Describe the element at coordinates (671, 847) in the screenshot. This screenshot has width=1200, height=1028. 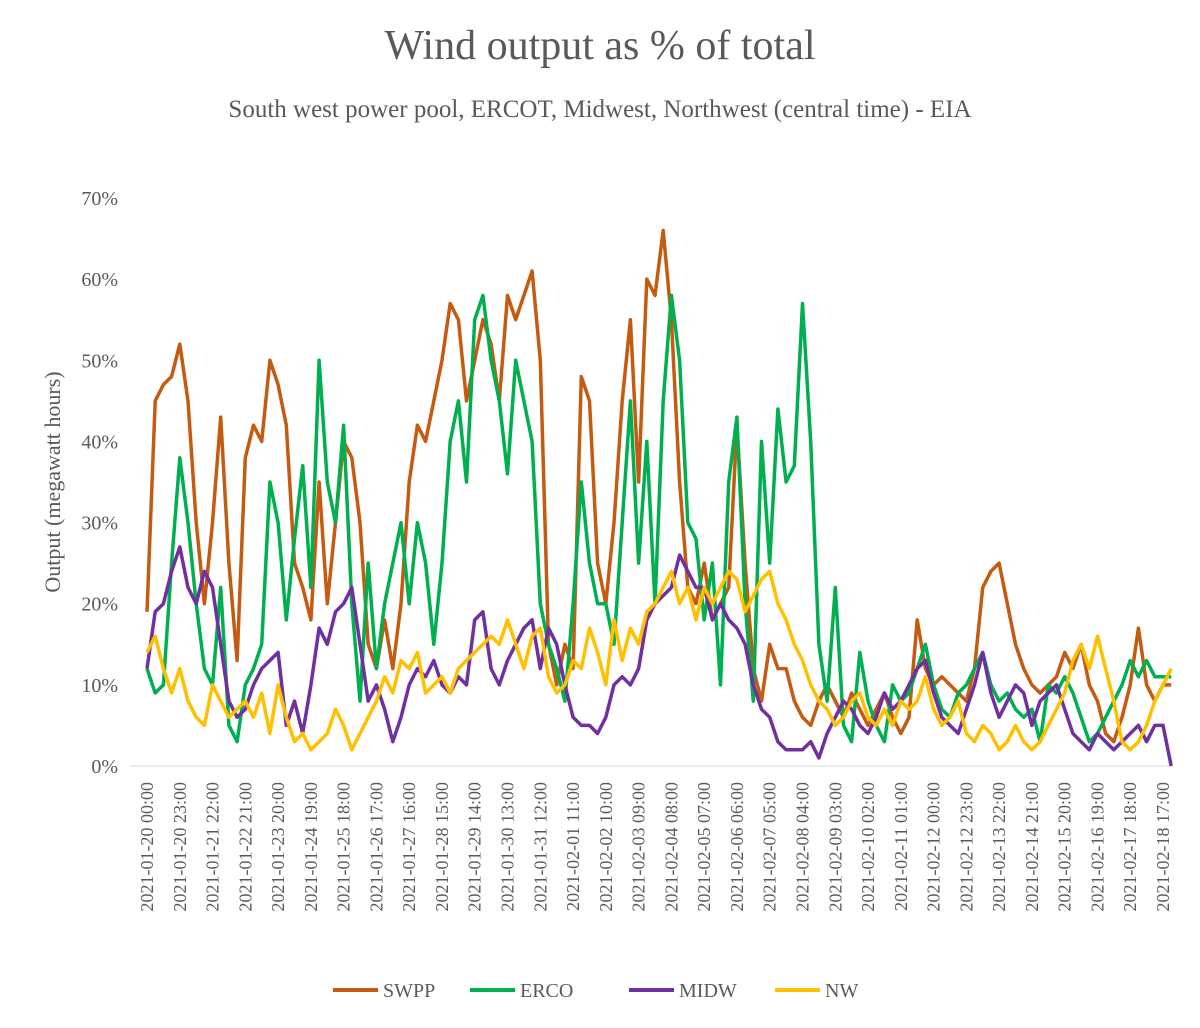
I see `x-tick-label: 2021-02-04 08:00` at that location.